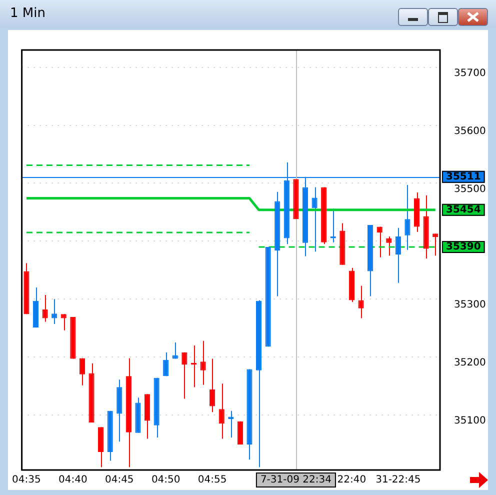  I want to click on x-tick-label: 7-31-09 22:34, so click(296, 480).